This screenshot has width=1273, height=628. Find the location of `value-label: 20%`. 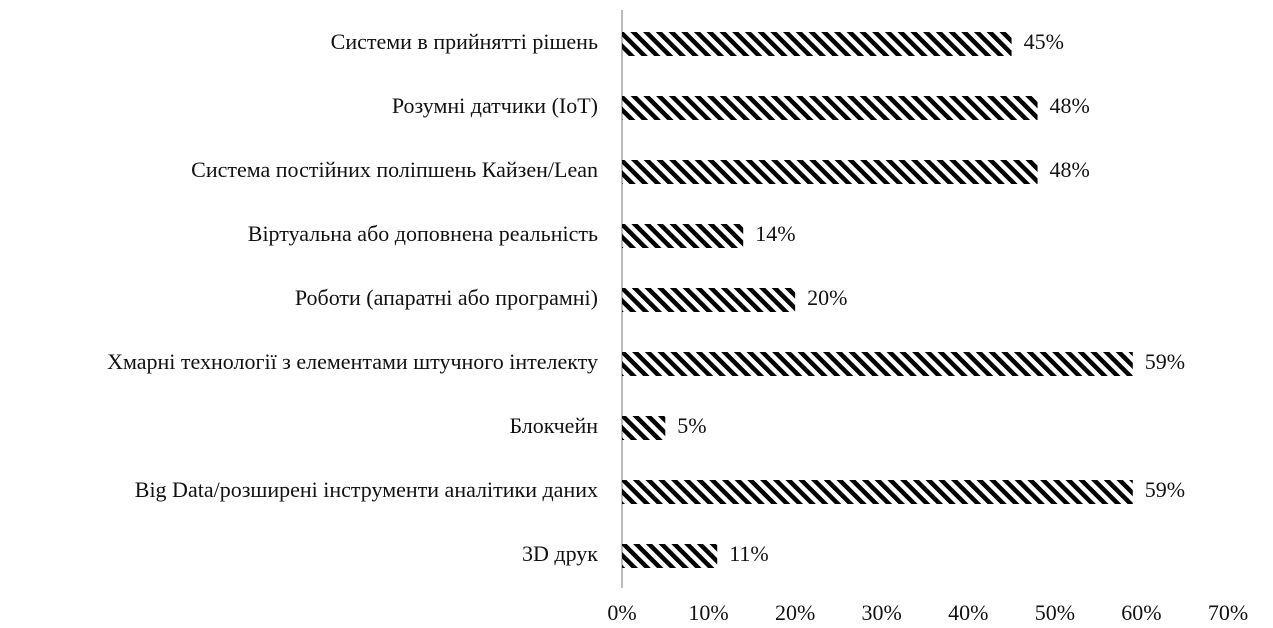

value-label: 20% is located at coordinates (827, 297).